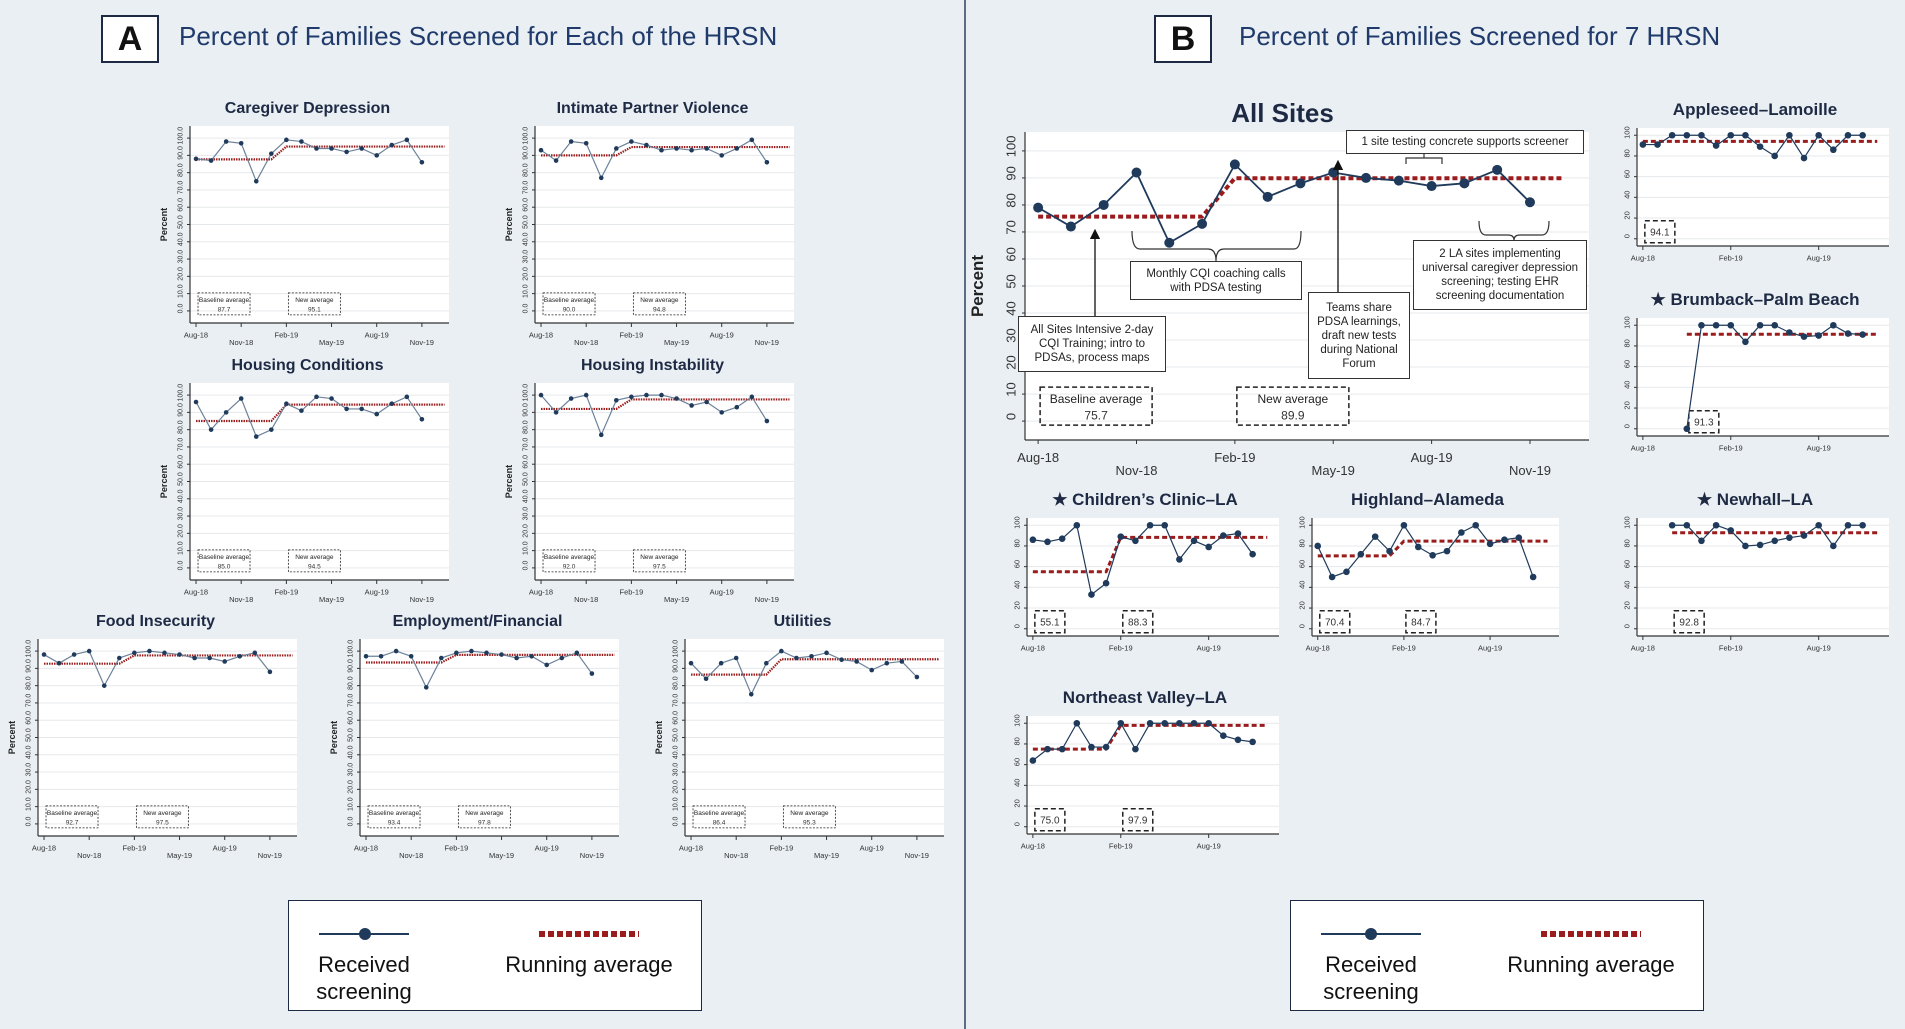 This screenshot has width=1905, height=1029. I want to click on plot: 0 20 40 60 80 100 Aug-18 Feb-19 Aug-19 70.4 84.7, so click(1428, 584).